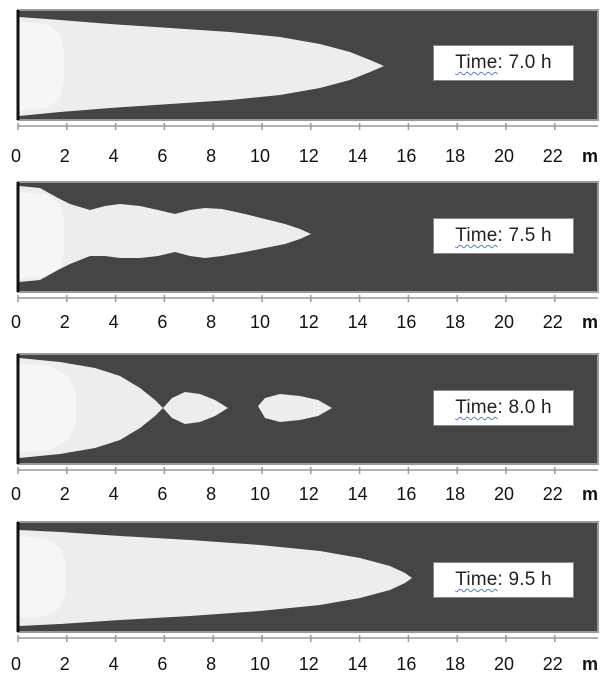 The image size is (605, 682). I want to click on time-label: Time: 7.5 h, so click(503, 236).